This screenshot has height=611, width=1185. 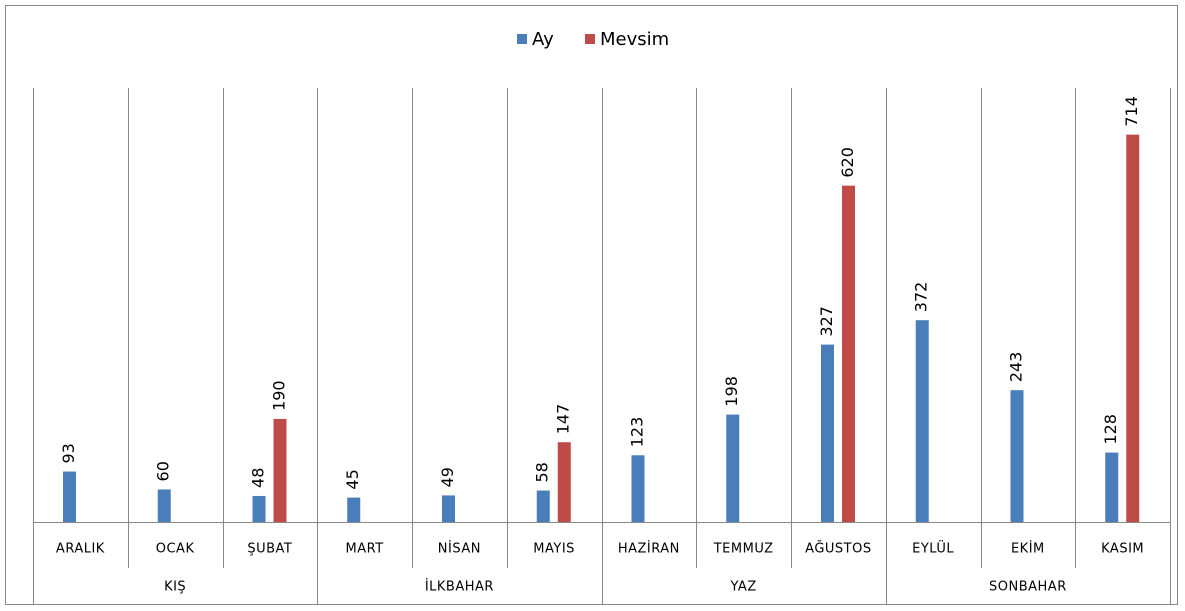 I want to click on value-label: 48, so click(x=258, y=478).